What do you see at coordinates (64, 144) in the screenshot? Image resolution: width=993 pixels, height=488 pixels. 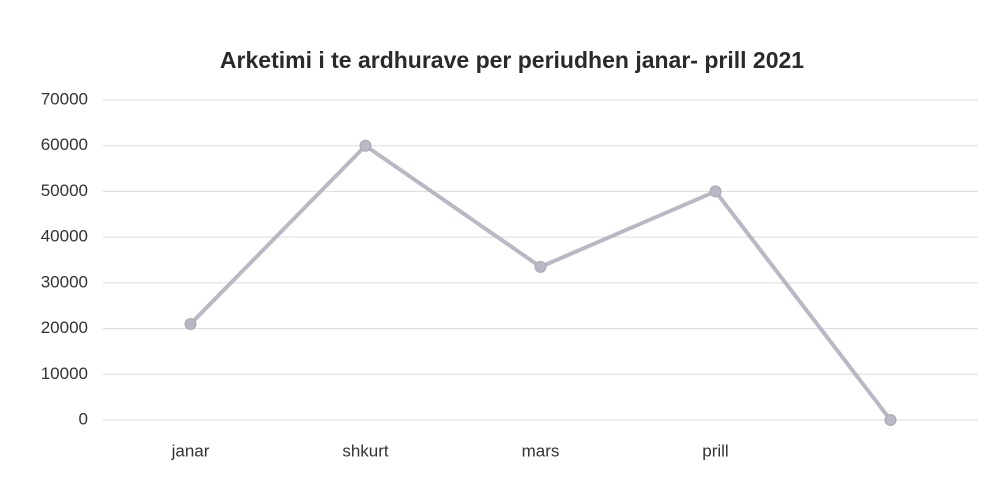 I see `y-tick-label: 60000` at bounding box center [64, 144].